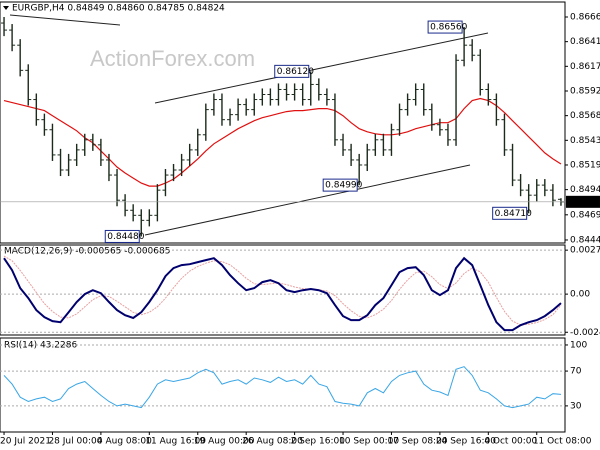 The height and width of the screenshot is (450, 600). I want to click on y-tick-label: 30, so click(576, 406).